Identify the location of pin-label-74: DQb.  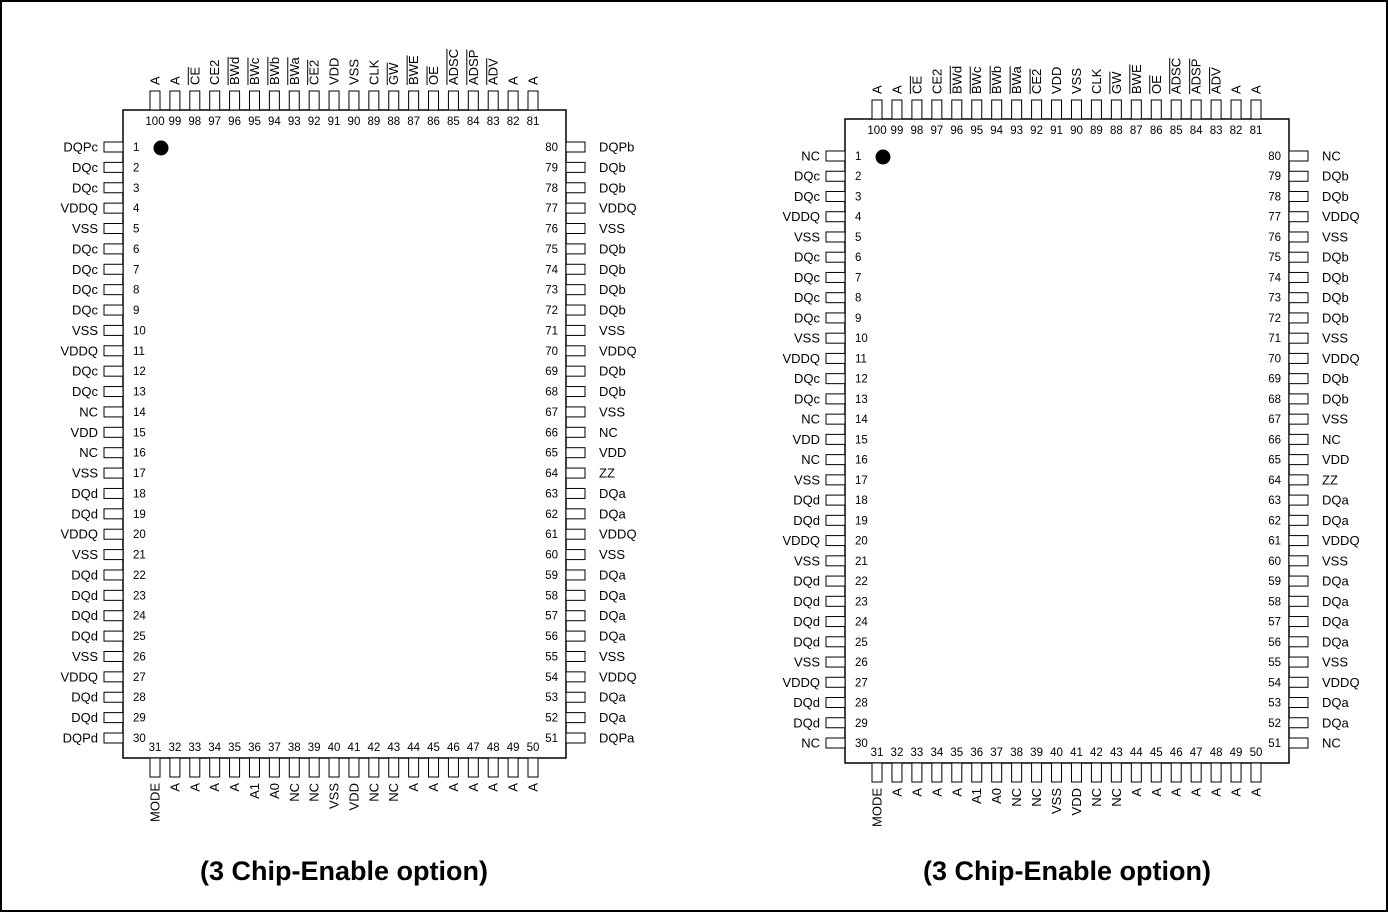
(612, 269).